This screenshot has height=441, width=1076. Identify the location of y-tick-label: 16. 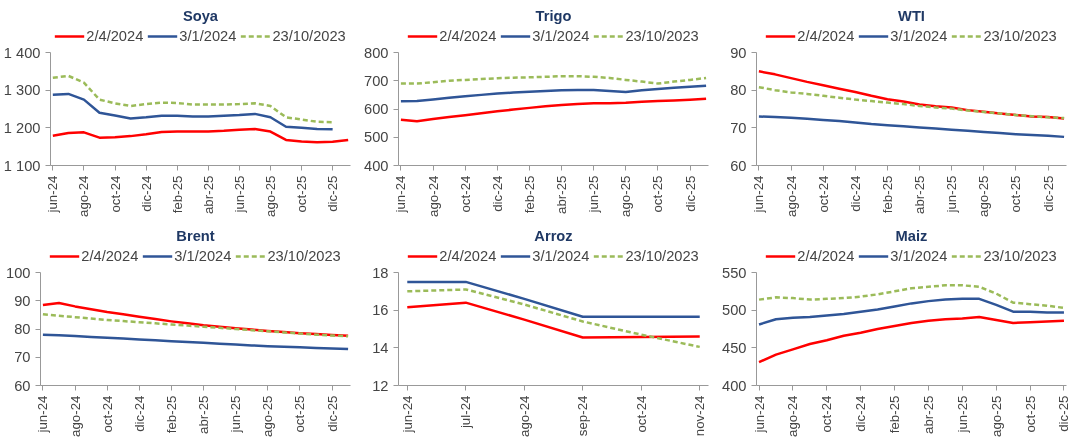
(380, 310).